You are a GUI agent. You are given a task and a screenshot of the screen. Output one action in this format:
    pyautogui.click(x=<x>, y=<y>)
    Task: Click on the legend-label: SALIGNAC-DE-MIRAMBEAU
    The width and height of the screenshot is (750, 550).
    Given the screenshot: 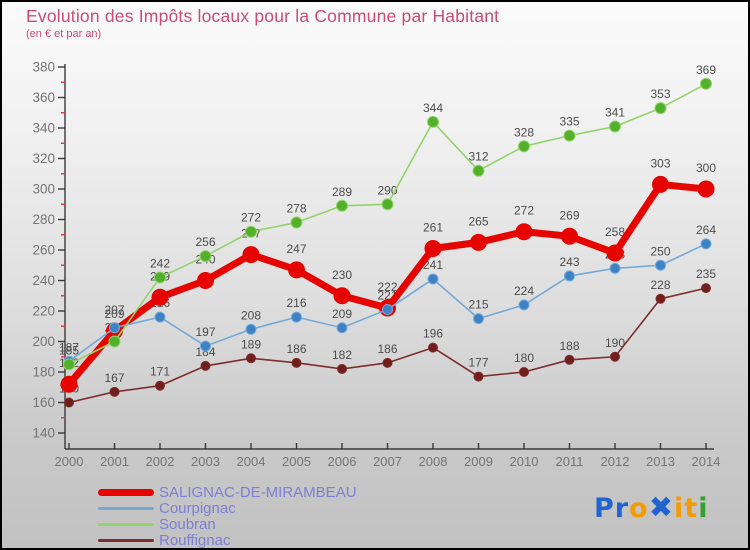 What is the action you would take?
    pyautogui.click(x=258, y=492)
    